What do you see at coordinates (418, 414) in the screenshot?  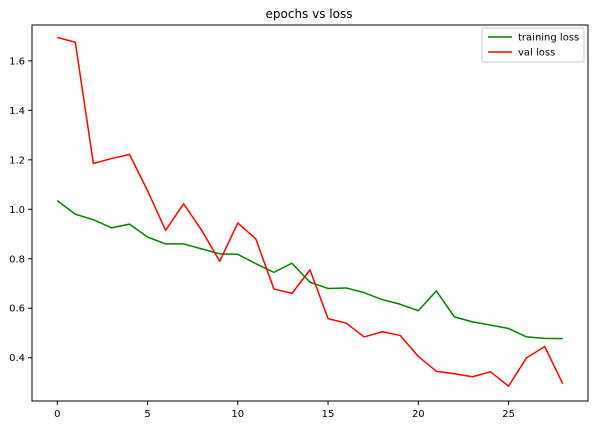 I see `x-tick-label: 20` at bounding box center [418, 414].